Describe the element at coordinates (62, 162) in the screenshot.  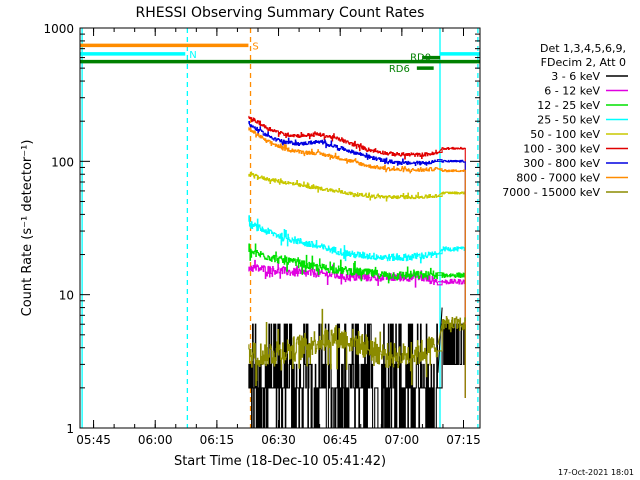
I see `y-tick-label-2: 100` at that location.